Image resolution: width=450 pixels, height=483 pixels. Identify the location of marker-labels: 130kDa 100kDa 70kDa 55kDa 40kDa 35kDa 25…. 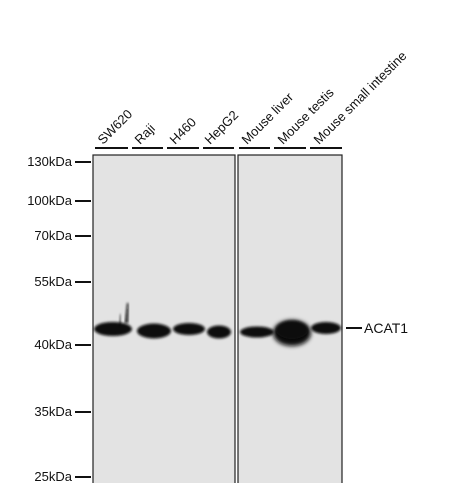
(50, 318).